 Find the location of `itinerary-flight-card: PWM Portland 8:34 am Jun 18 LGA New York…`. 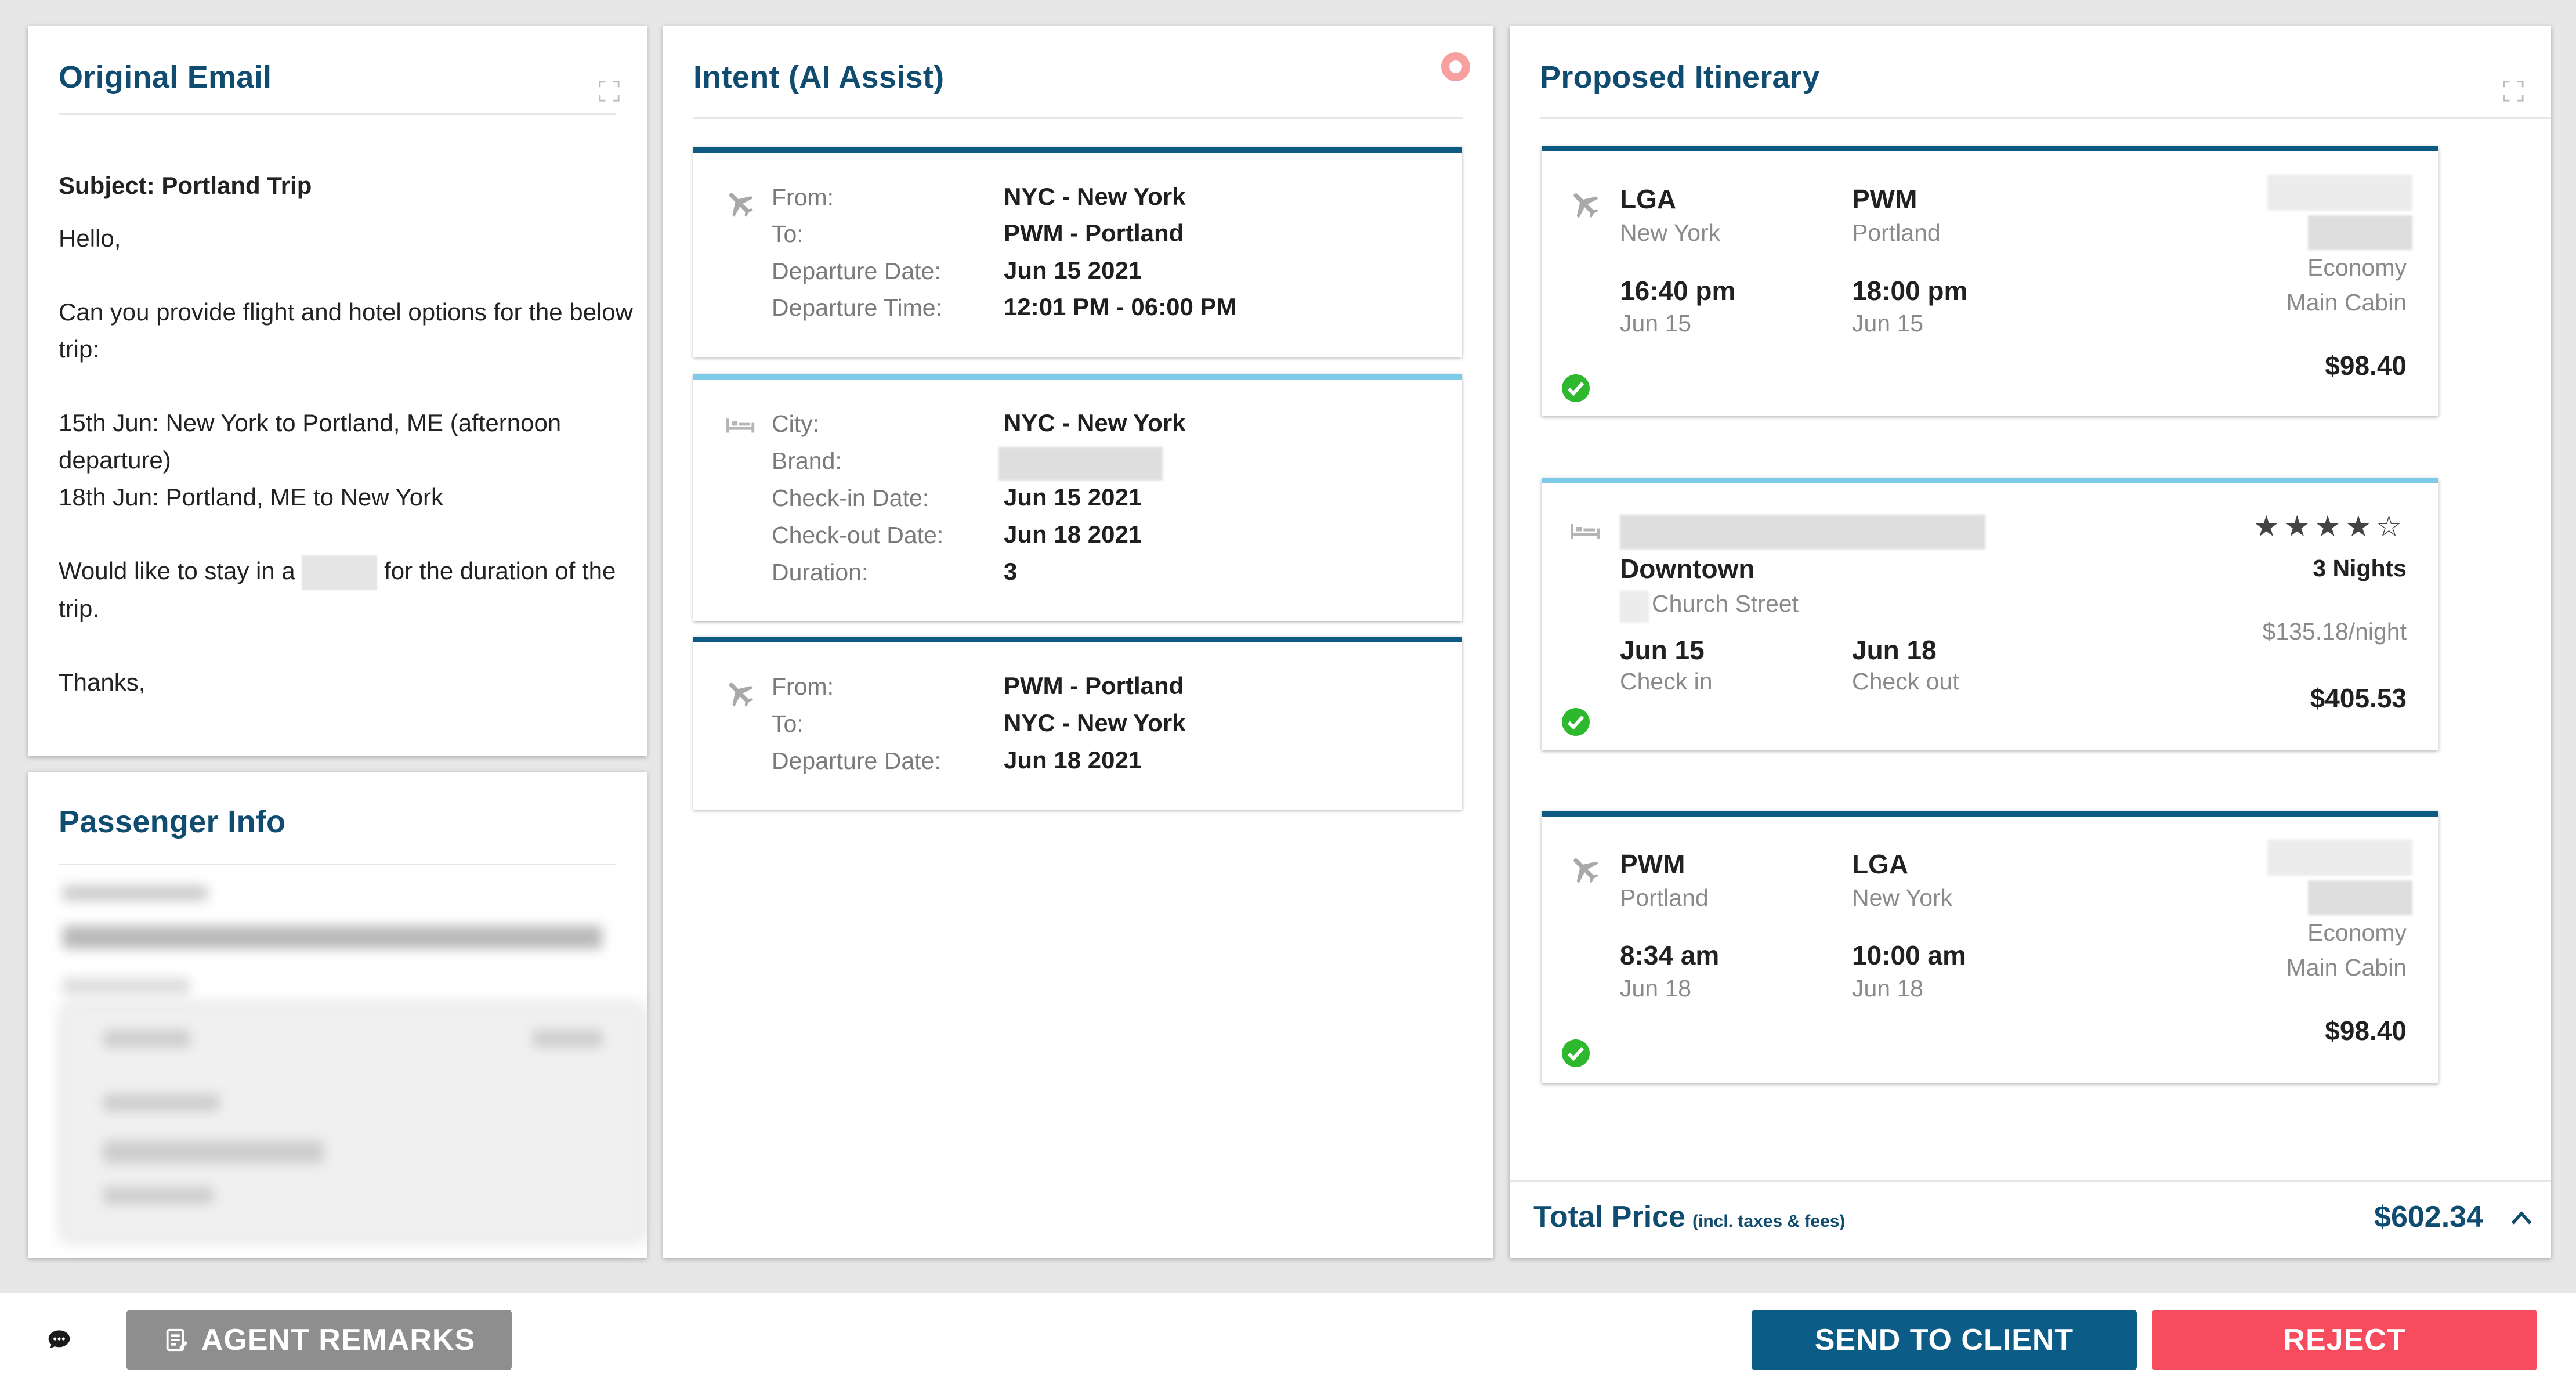

itinerary-flight-card: PWM Portland 8:34 am Jun 18 LGA New York… is located at coordinates (1990, 947).